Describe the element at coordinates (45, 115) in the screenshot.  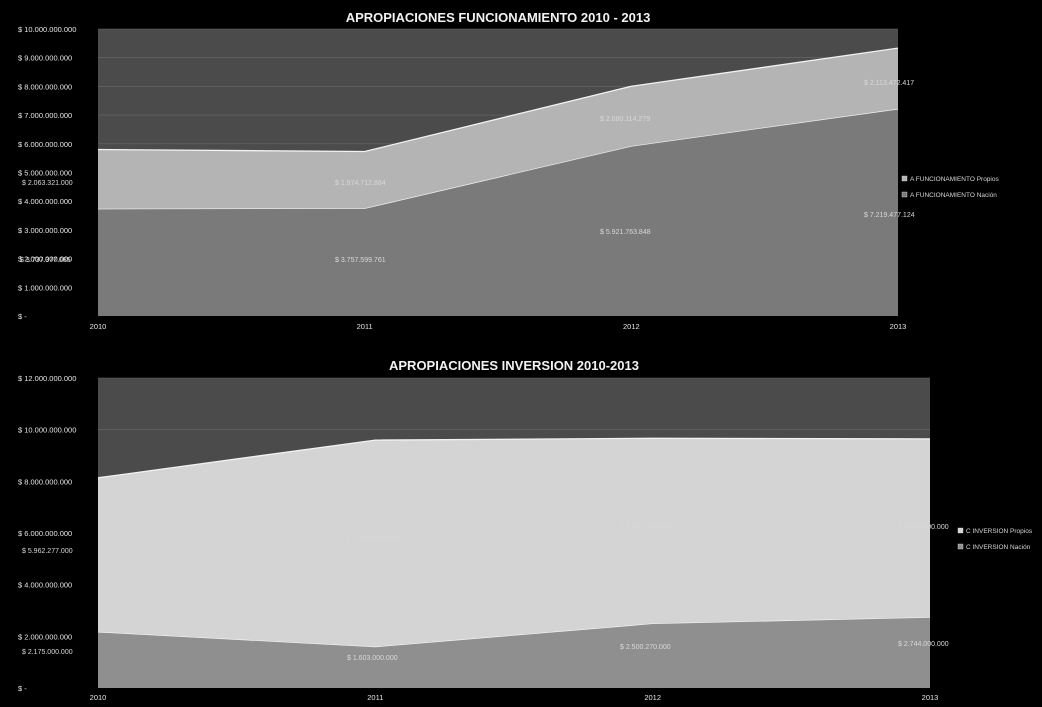
I see `y-tick-label: $ 7.000.000.000` at that location.